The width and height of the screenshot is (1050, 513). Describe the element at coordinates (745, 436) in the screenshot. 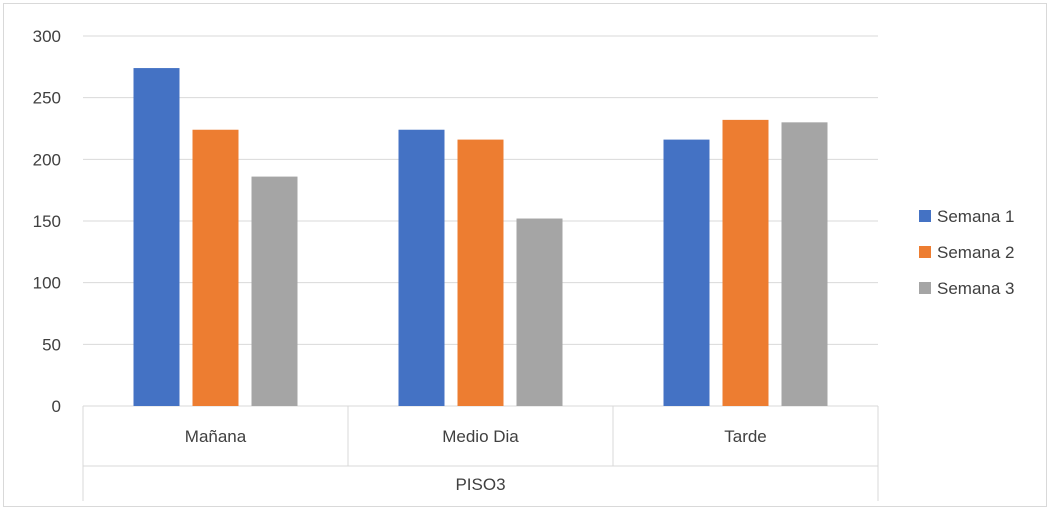

I see `x-category-label: Tarde` at that location.